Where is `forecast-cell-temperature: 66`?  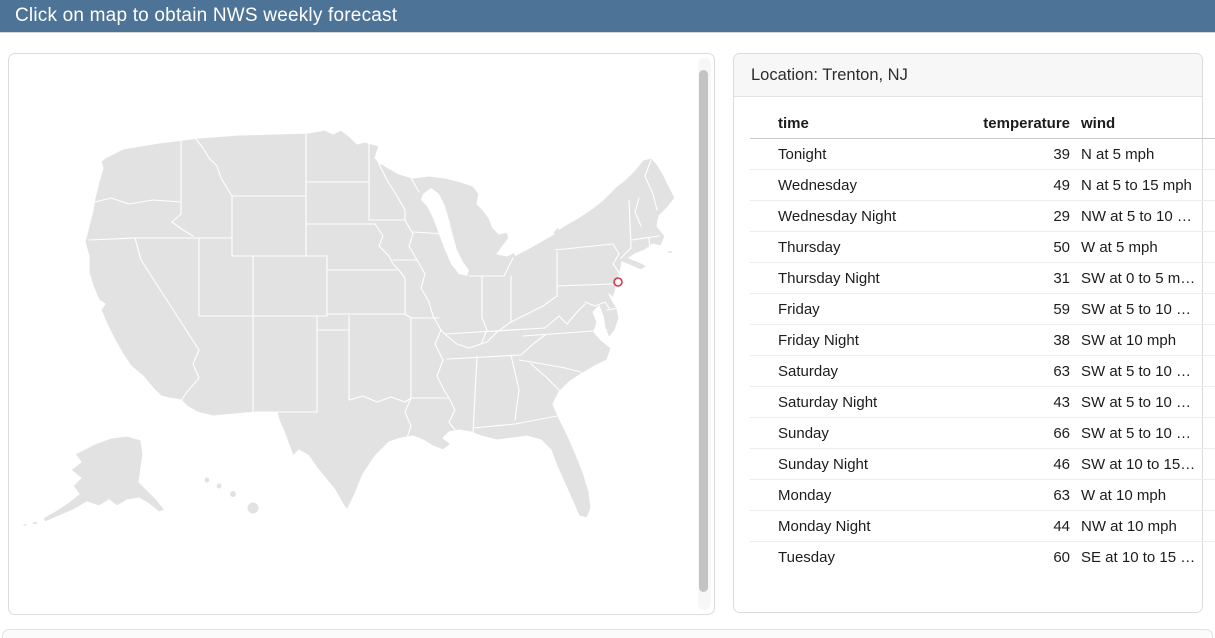
forecast-cell-temperature: 66 is located at coordinates (1061, 433).